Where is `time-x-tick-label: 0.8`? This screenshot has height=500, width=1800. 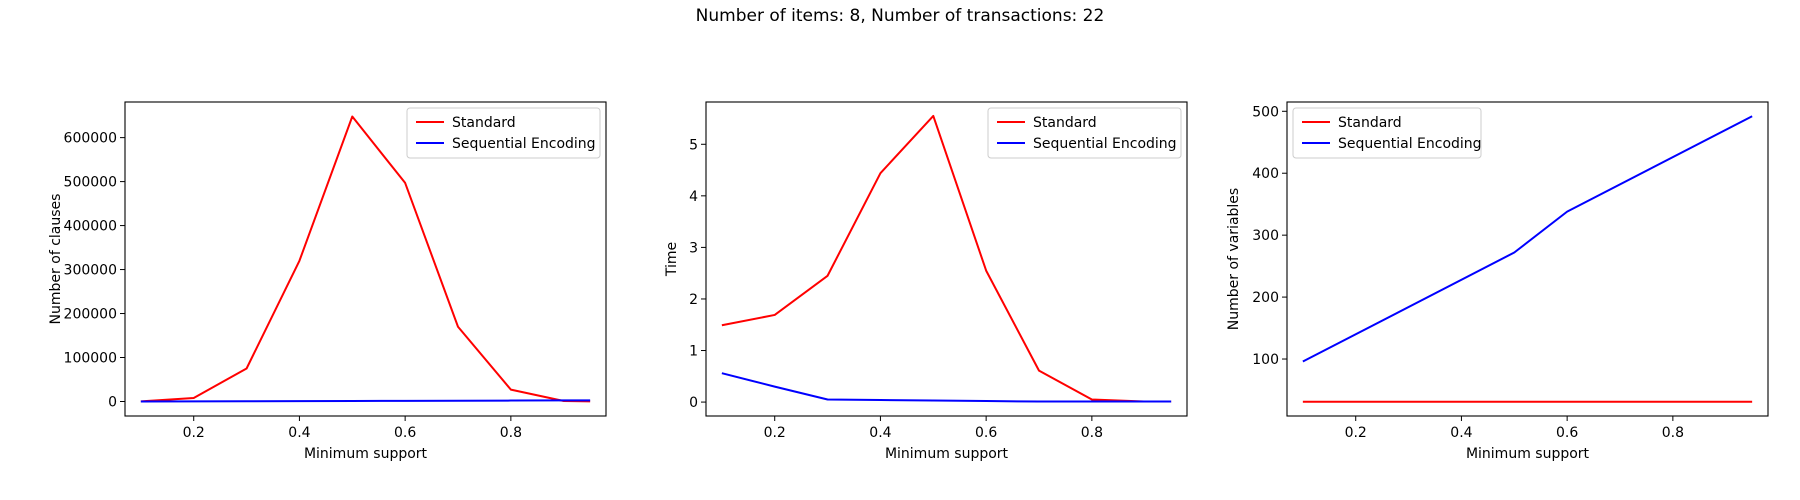 time-x-tick-label: 0.8 is located at coordinates (1092, 433).